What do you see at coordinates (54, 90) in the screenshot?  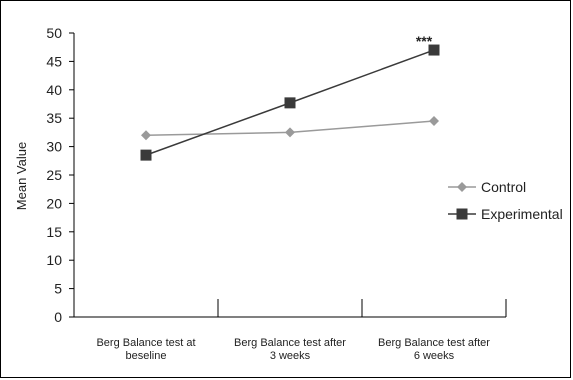 I see `y-tick-label: 40` at bounding box center [54, 90].